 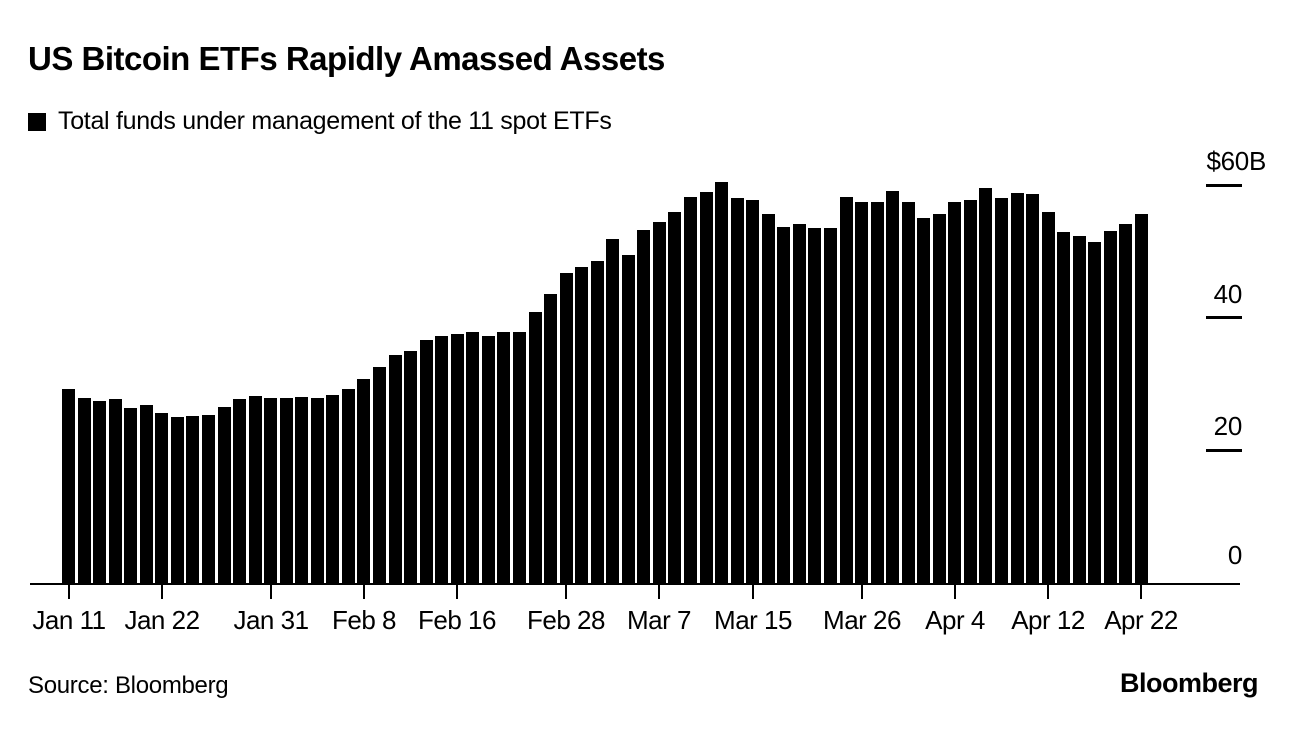 What do you see at coordinates (346, 58) in the screenshot?
I see `page-title: US Bitcoin ETFs Rapidly Amassed Assets` at bounding box center [346, 58].